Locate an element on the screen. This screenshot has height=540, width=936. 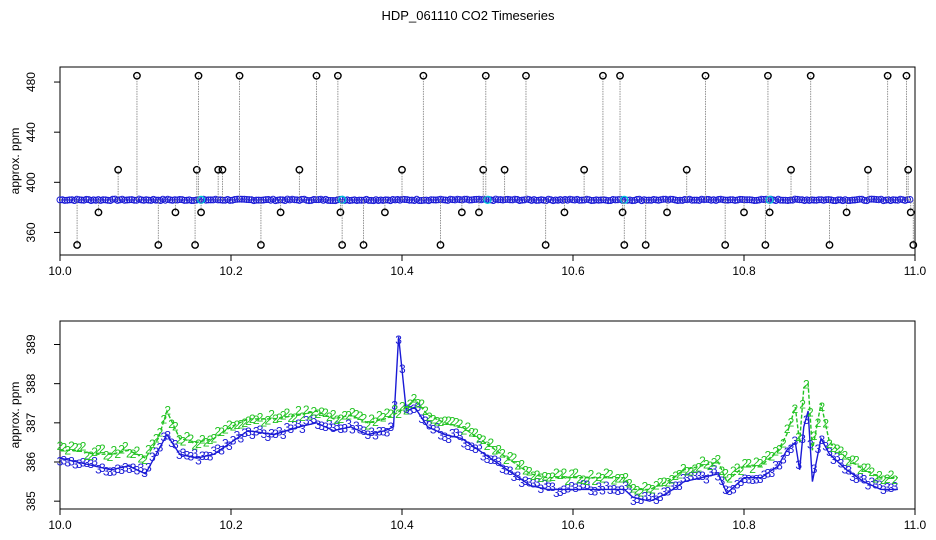
panel1-x-tick-label: 10.0 is located at coordinates (60, 271).